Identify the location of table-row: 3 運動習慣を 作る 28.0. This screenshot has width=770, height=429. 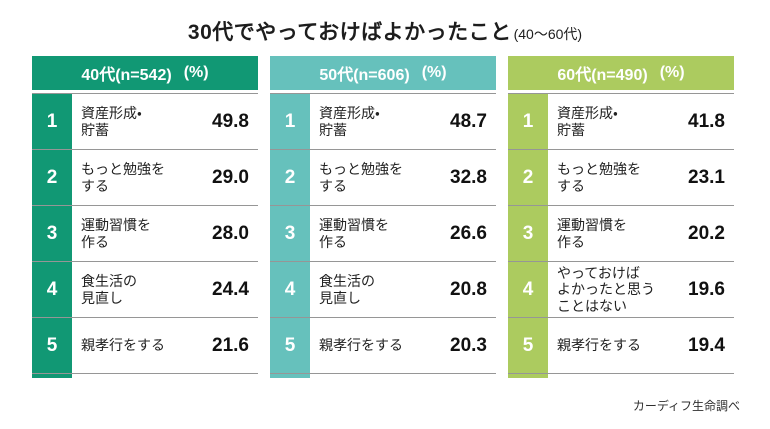
(145, 233).